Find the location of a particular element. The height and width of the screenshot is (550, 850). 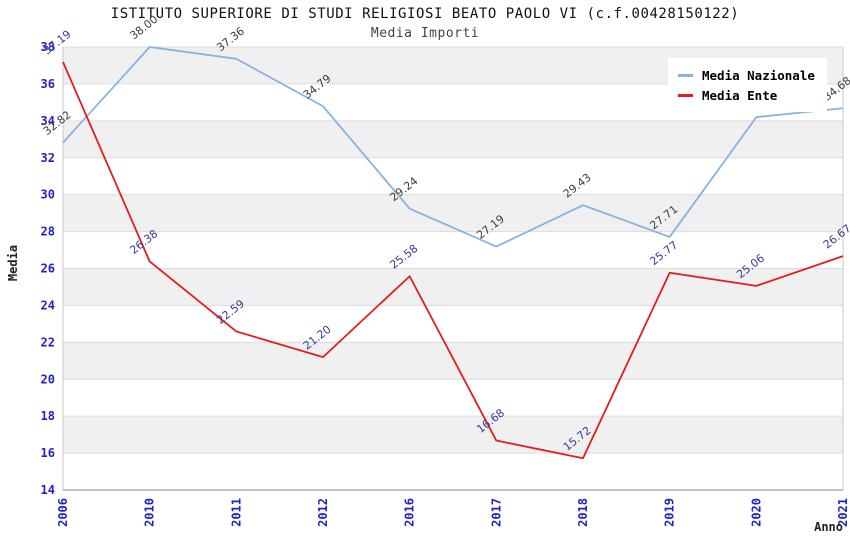

y-tick-label: 34 is located at coordinates (48, 121).